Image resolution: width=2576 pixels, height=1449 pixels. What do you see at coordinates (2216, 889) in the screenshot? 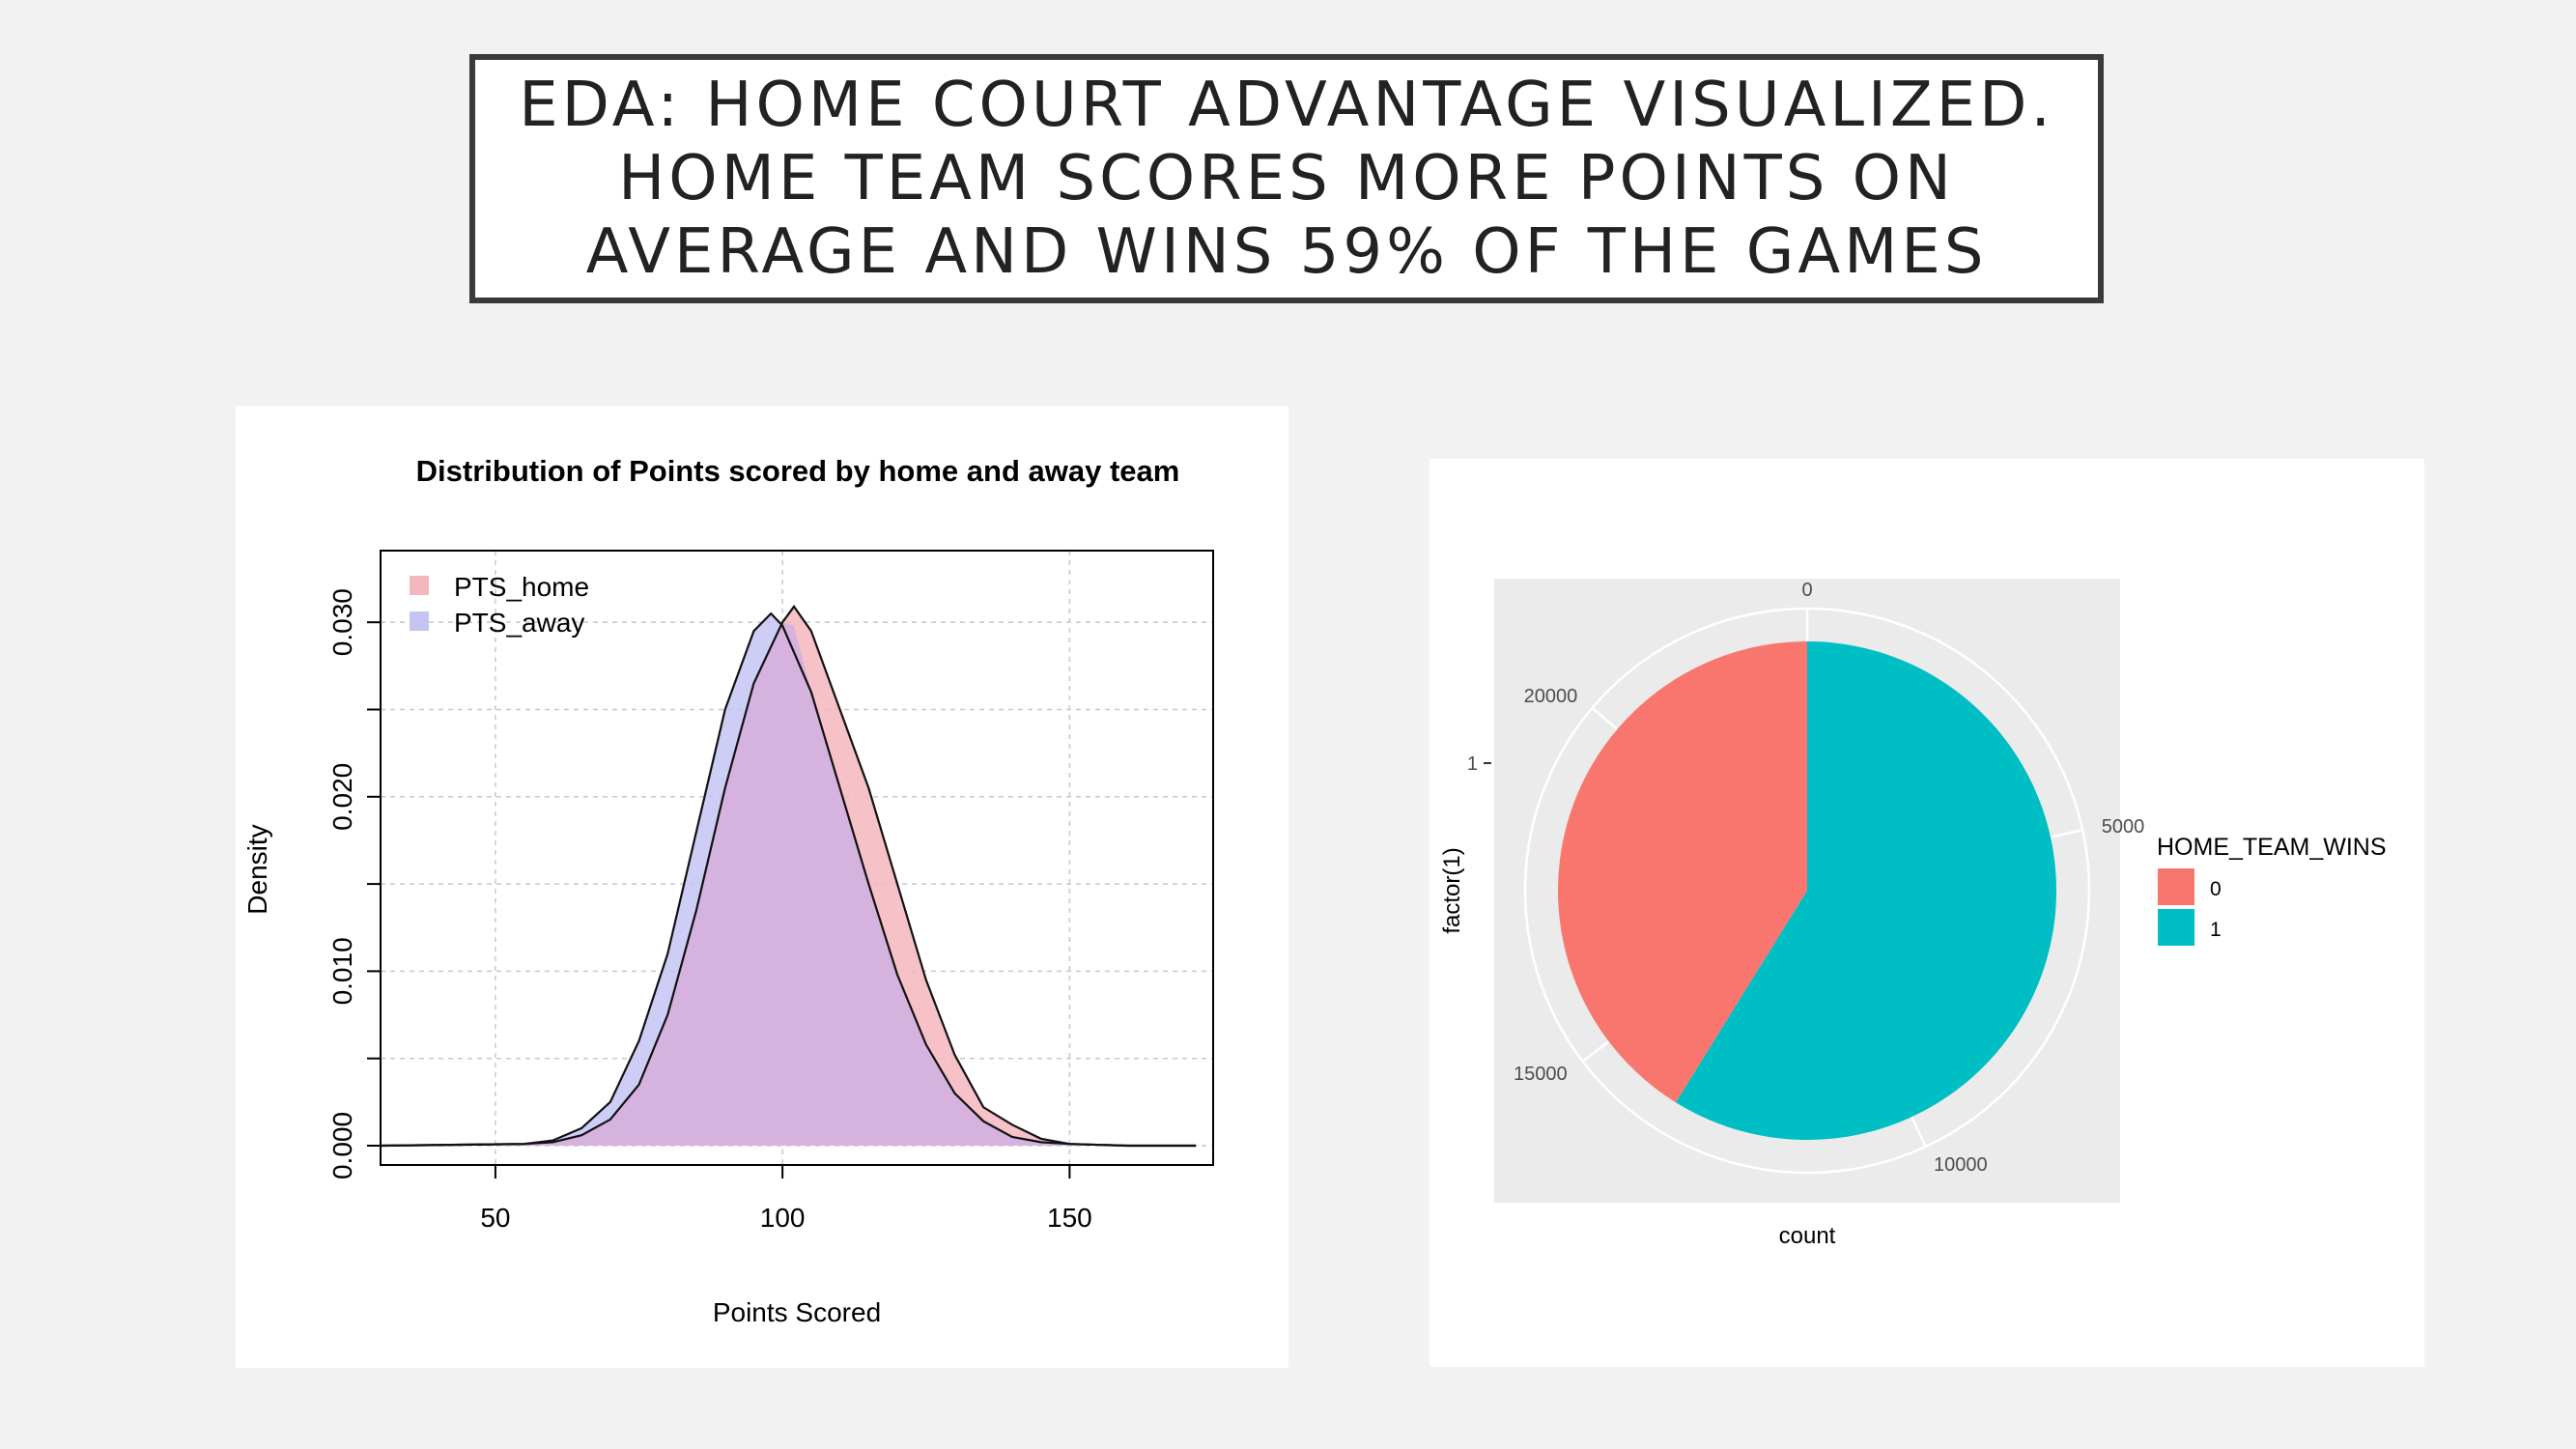
I see `pie-legend-label-0: 0` at bounding box center [2216, 889].